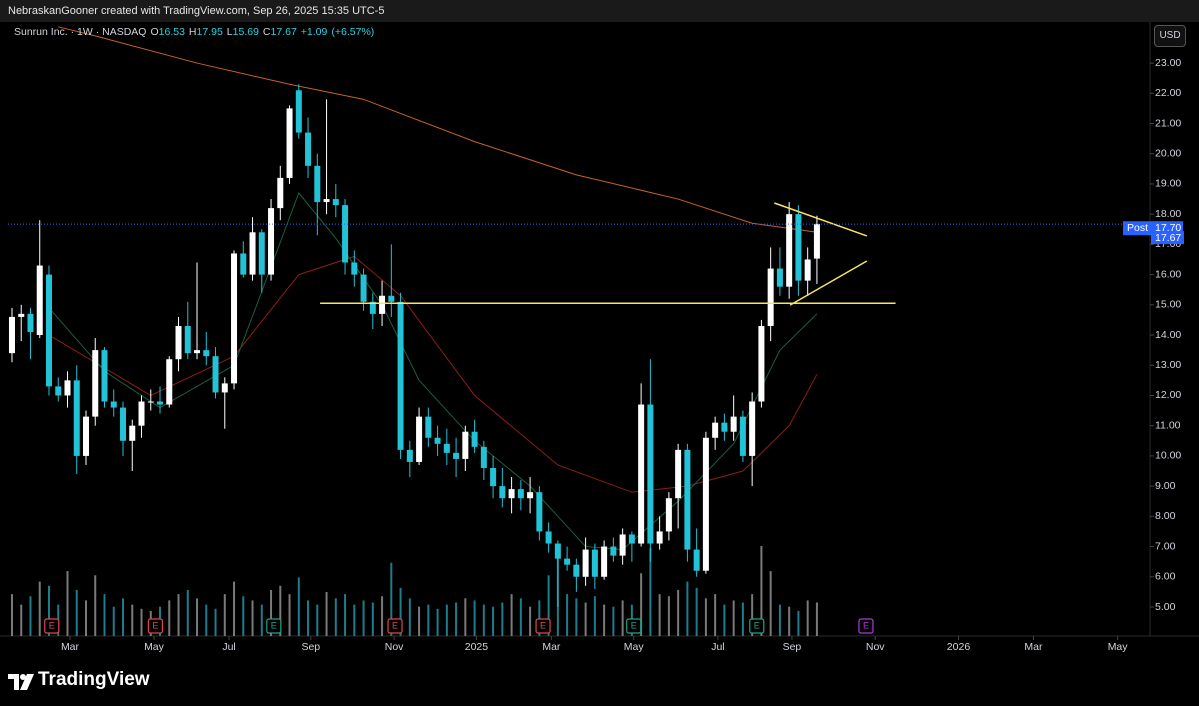 The height and width of the screenshot is (706, 1199). Describe the element at coordinates (1033, 647) in the screenshot. I see `x-tick-label: Mar` at that location.